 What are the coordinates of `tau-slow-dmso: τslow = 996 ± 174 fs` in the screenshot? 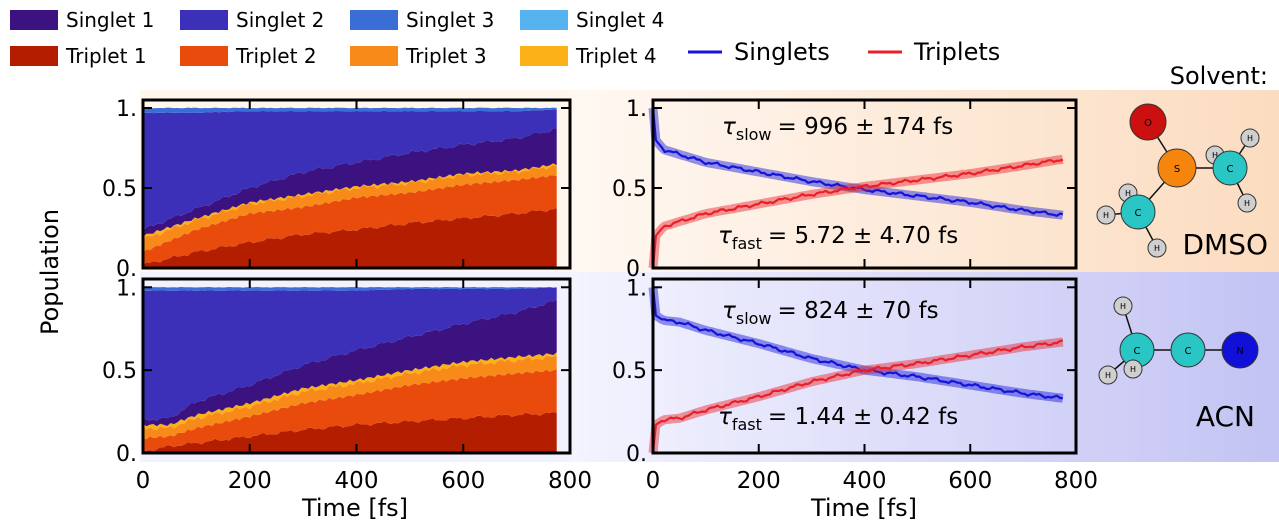 It's located at (837, 129).